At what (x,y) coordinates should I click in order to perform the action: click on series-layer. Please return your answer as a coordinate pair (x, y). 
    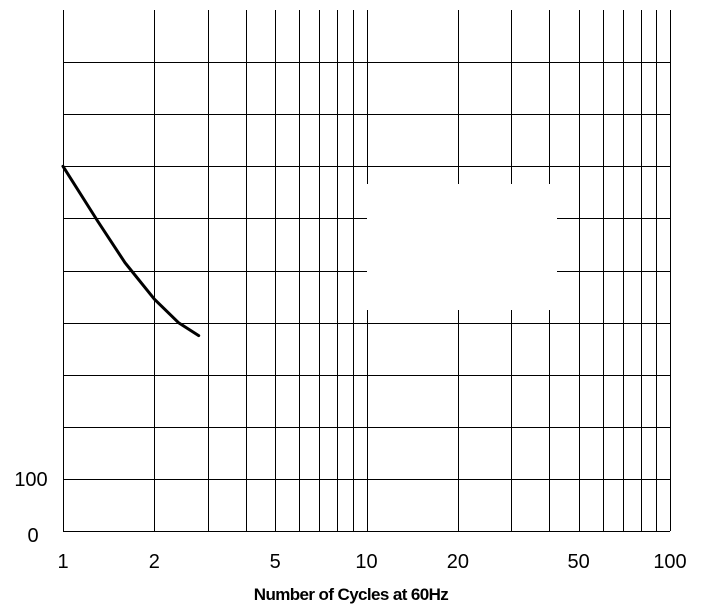
    Looking at the image, I should click on (131, 251).